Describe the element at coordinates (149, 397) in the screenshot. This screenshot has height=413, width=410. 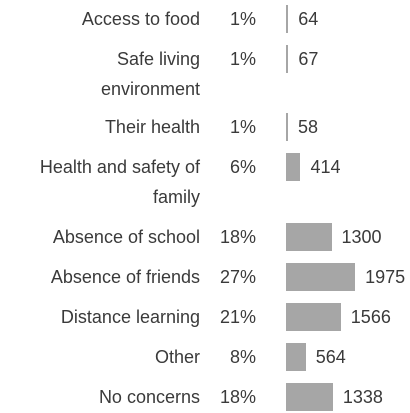
I see `category-label: No concerns` at that location.